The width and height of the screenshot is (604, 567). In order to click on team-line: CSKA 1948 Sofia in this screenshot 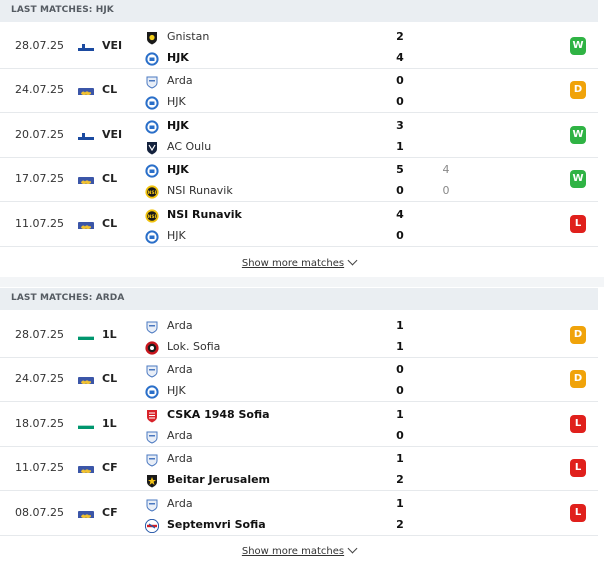, I will do `click(265, 415)`.